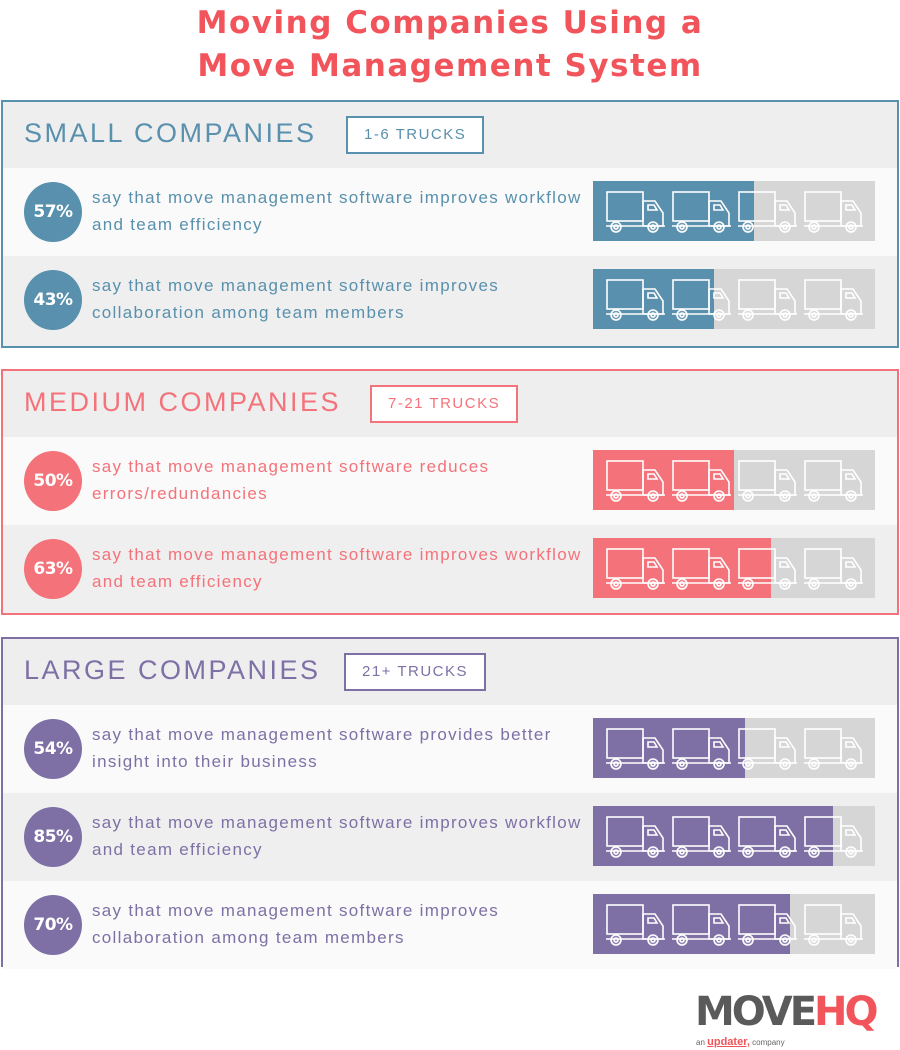 This screenshot has height=1050, width=900. I want to click on percent-circle: 85%, so click(53, 837).